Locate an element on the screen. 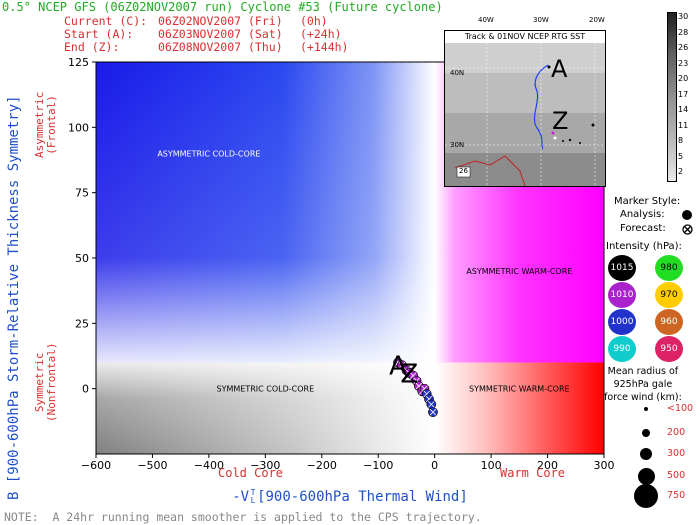 The image size is (700, 525). intensity-swatch: 950 is located at coordinates (669, 349).